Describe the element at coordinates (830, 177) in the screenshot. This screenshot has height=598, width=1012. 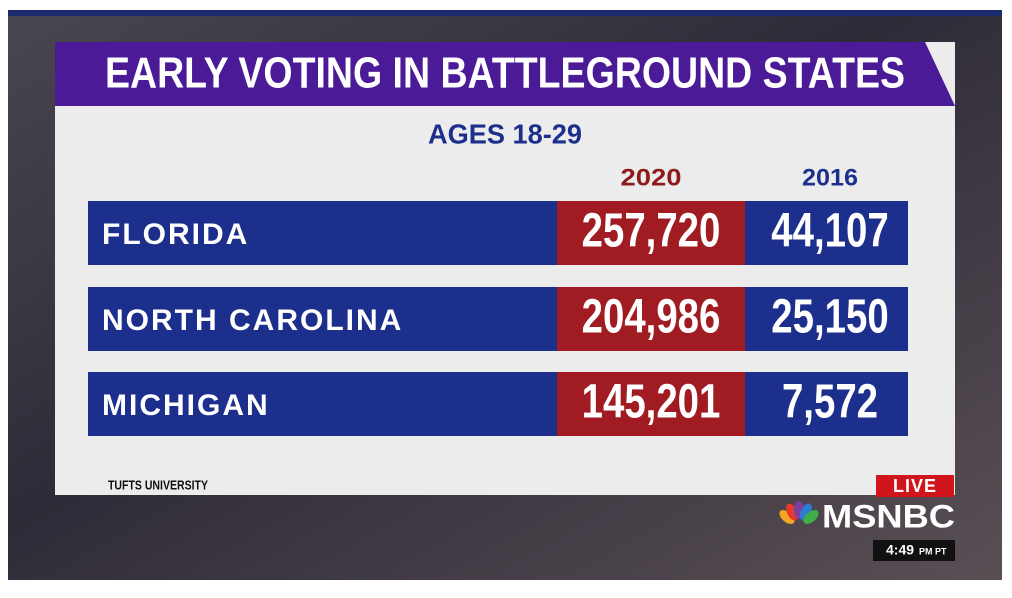
I see `column-header: 2016` at that location.